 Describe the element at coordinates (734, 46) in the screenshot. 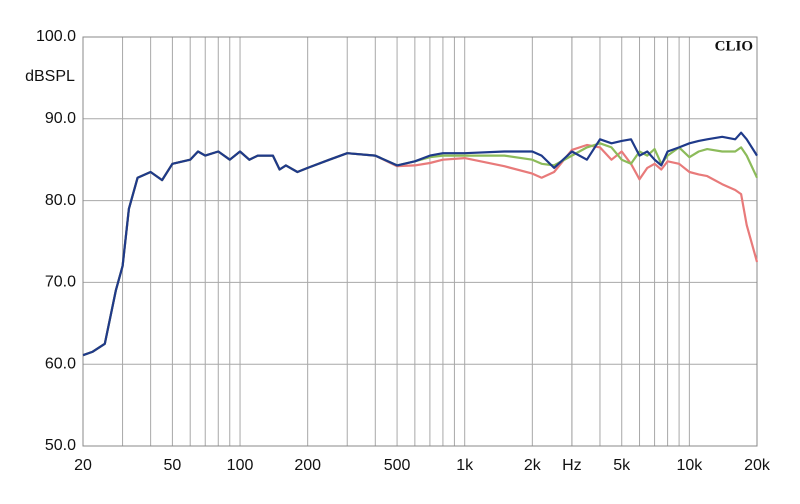

I see `watermark: CLIO` at that location.